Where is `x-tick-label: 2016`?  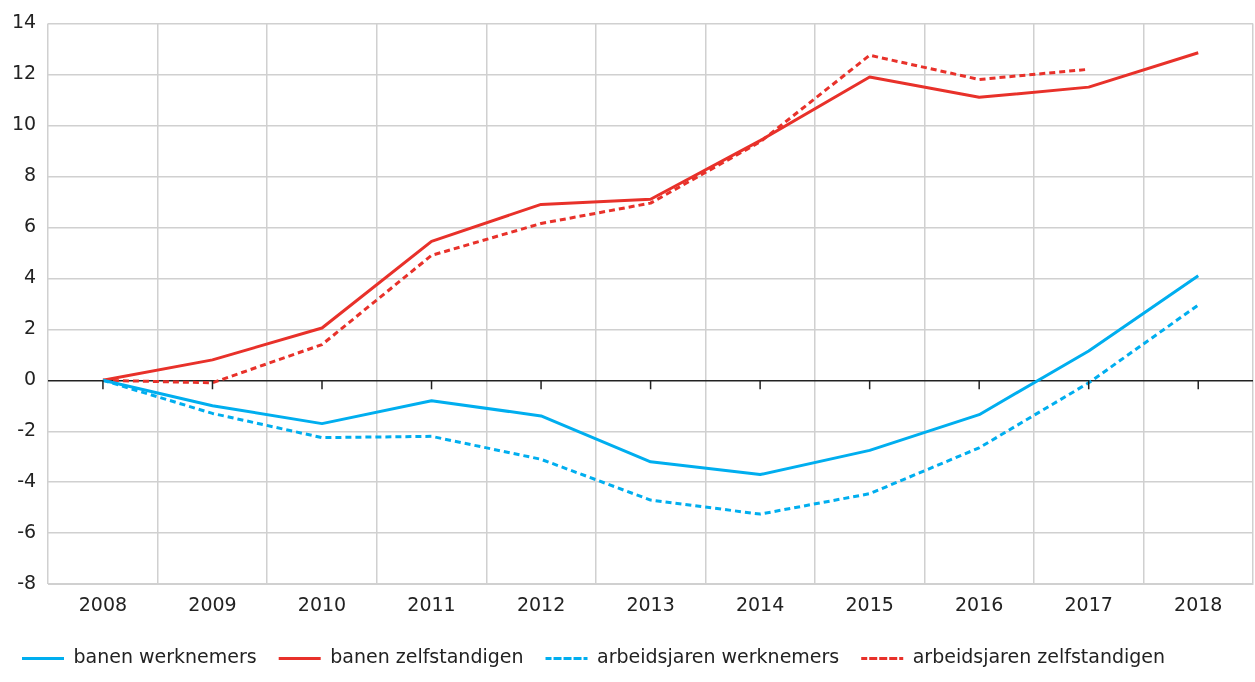
x-tick-label: 2016 is located at coordinates (979, 603).